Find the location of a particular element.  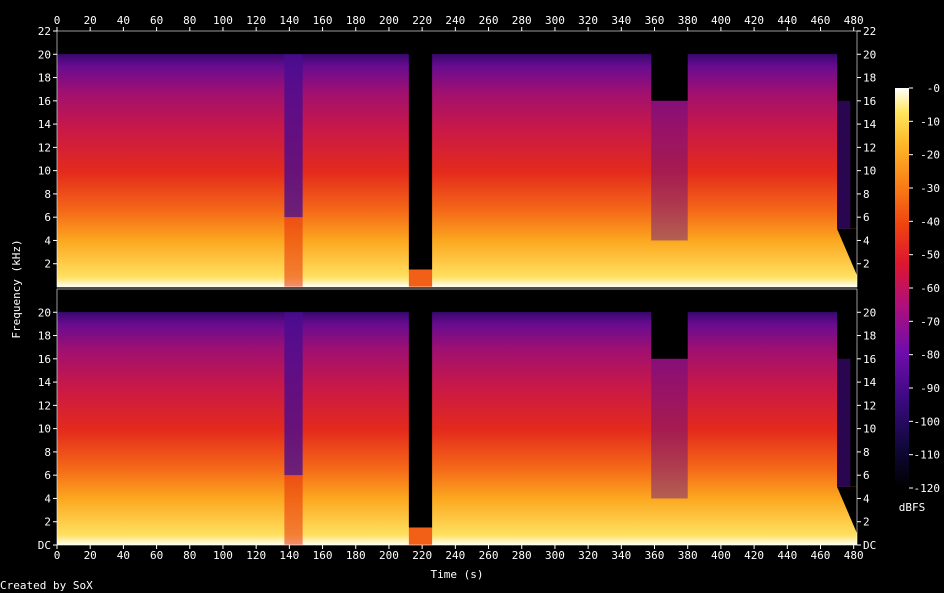

x-tick-label-top: 420 is located at coordinates (754, 20).